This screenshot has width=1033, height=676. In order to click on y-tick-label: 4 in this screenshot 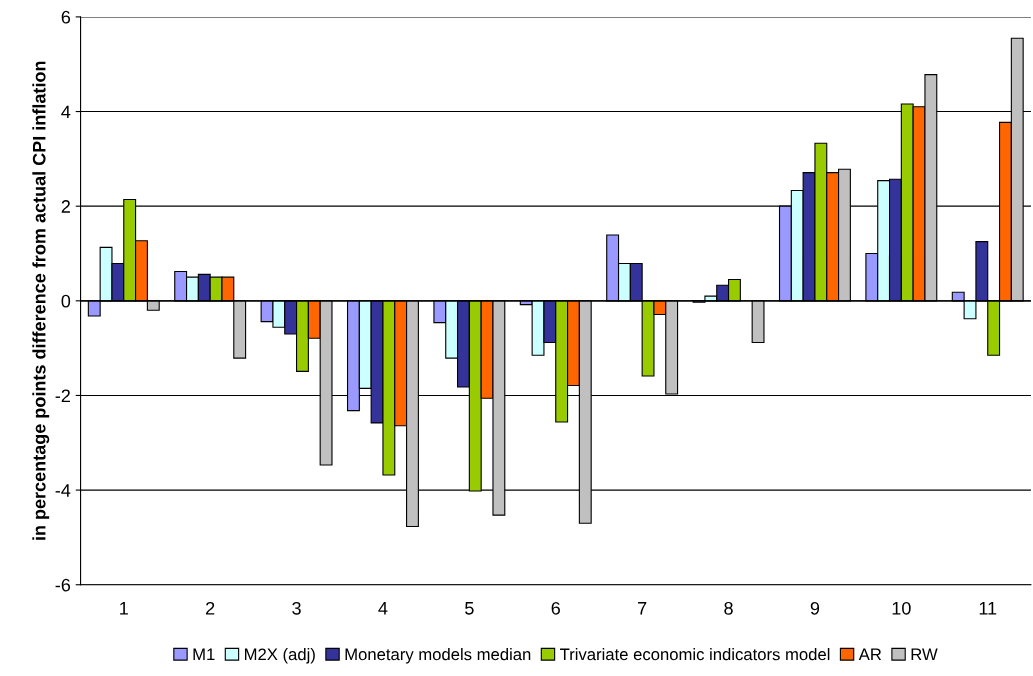, I will do `click(66, 112)`.